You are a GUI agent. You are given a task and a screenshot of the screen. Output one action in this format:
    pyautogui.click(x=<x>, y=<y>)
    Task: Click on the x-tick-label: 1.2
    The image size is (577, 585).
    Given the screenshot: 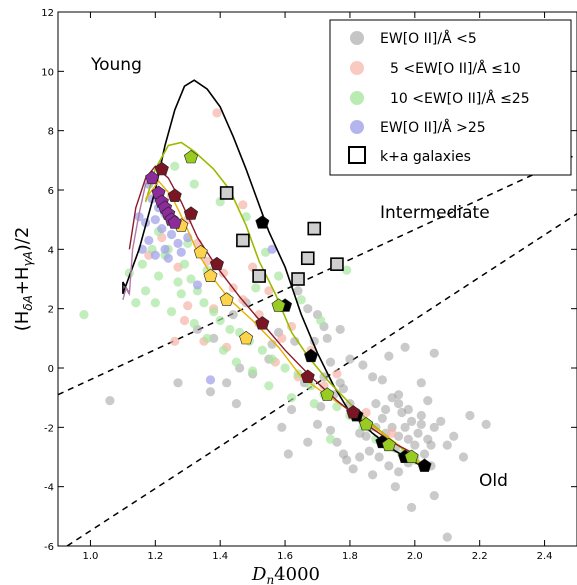 What is the action you would take?
    pyautogui.click(x=155, y=556)
    